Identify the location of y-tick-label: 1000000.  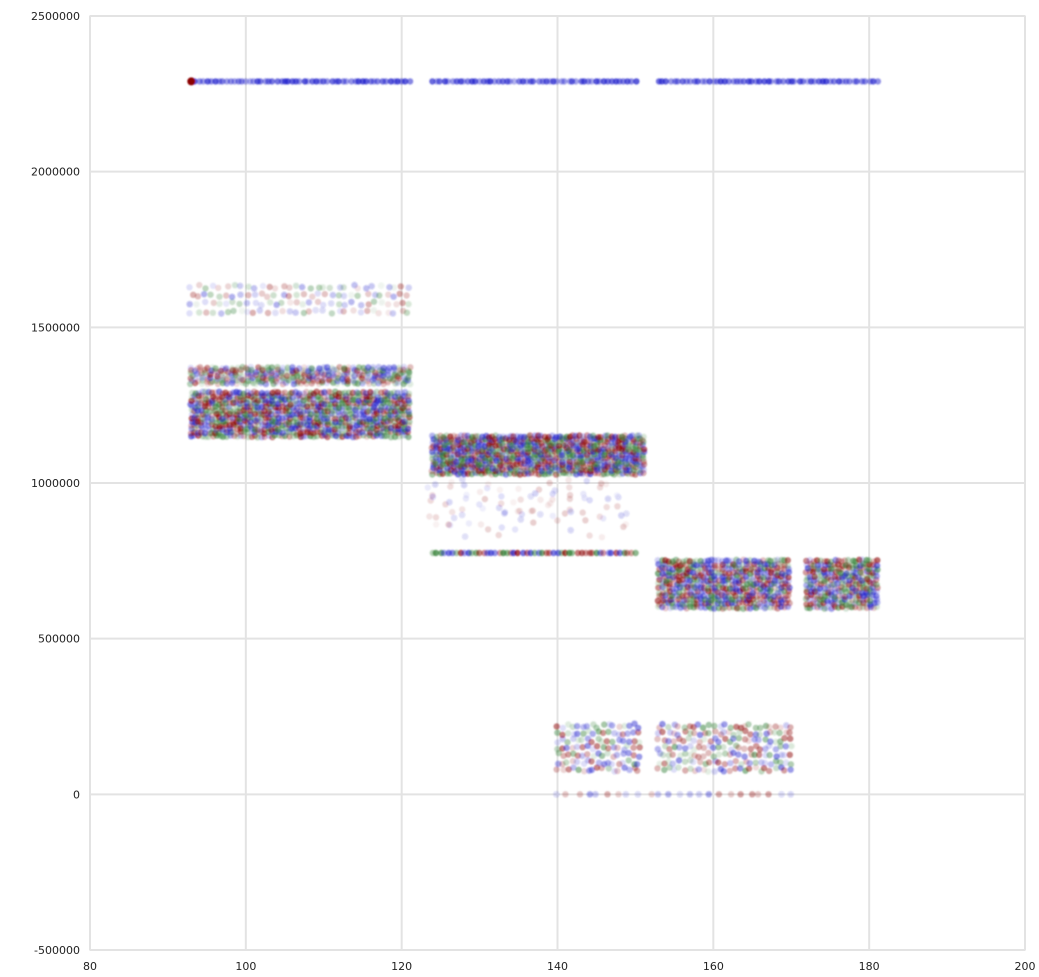
(55, 483).